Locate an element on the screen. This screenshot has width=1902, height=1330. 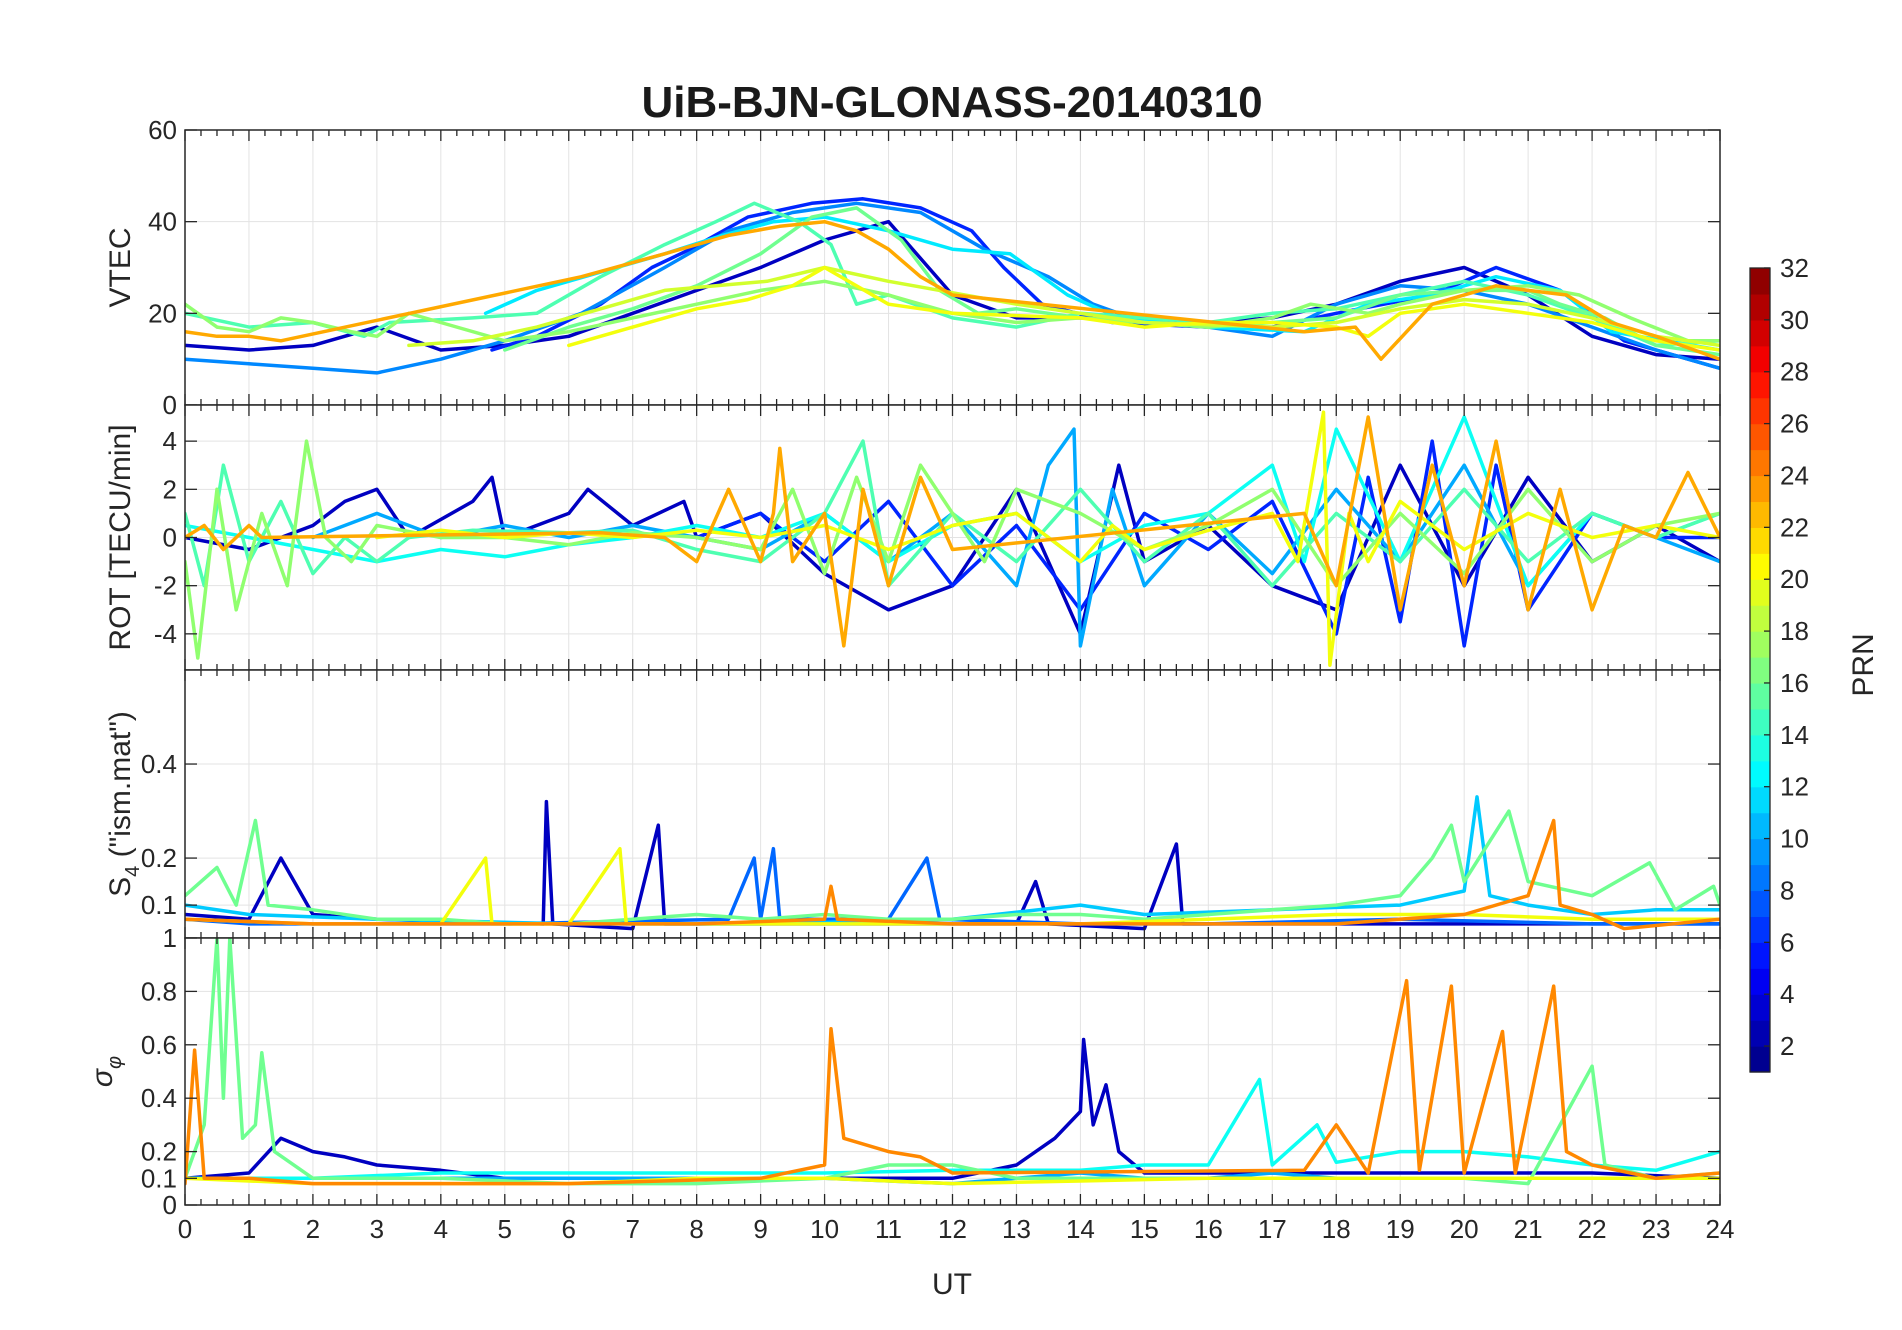
y-tick-label-s4: 0.4 is located at coordinates (159, 764).